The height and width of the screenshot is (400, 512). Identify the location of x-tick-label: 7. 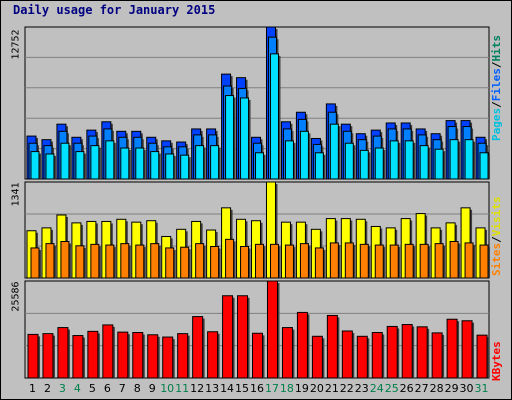
(122, 388).